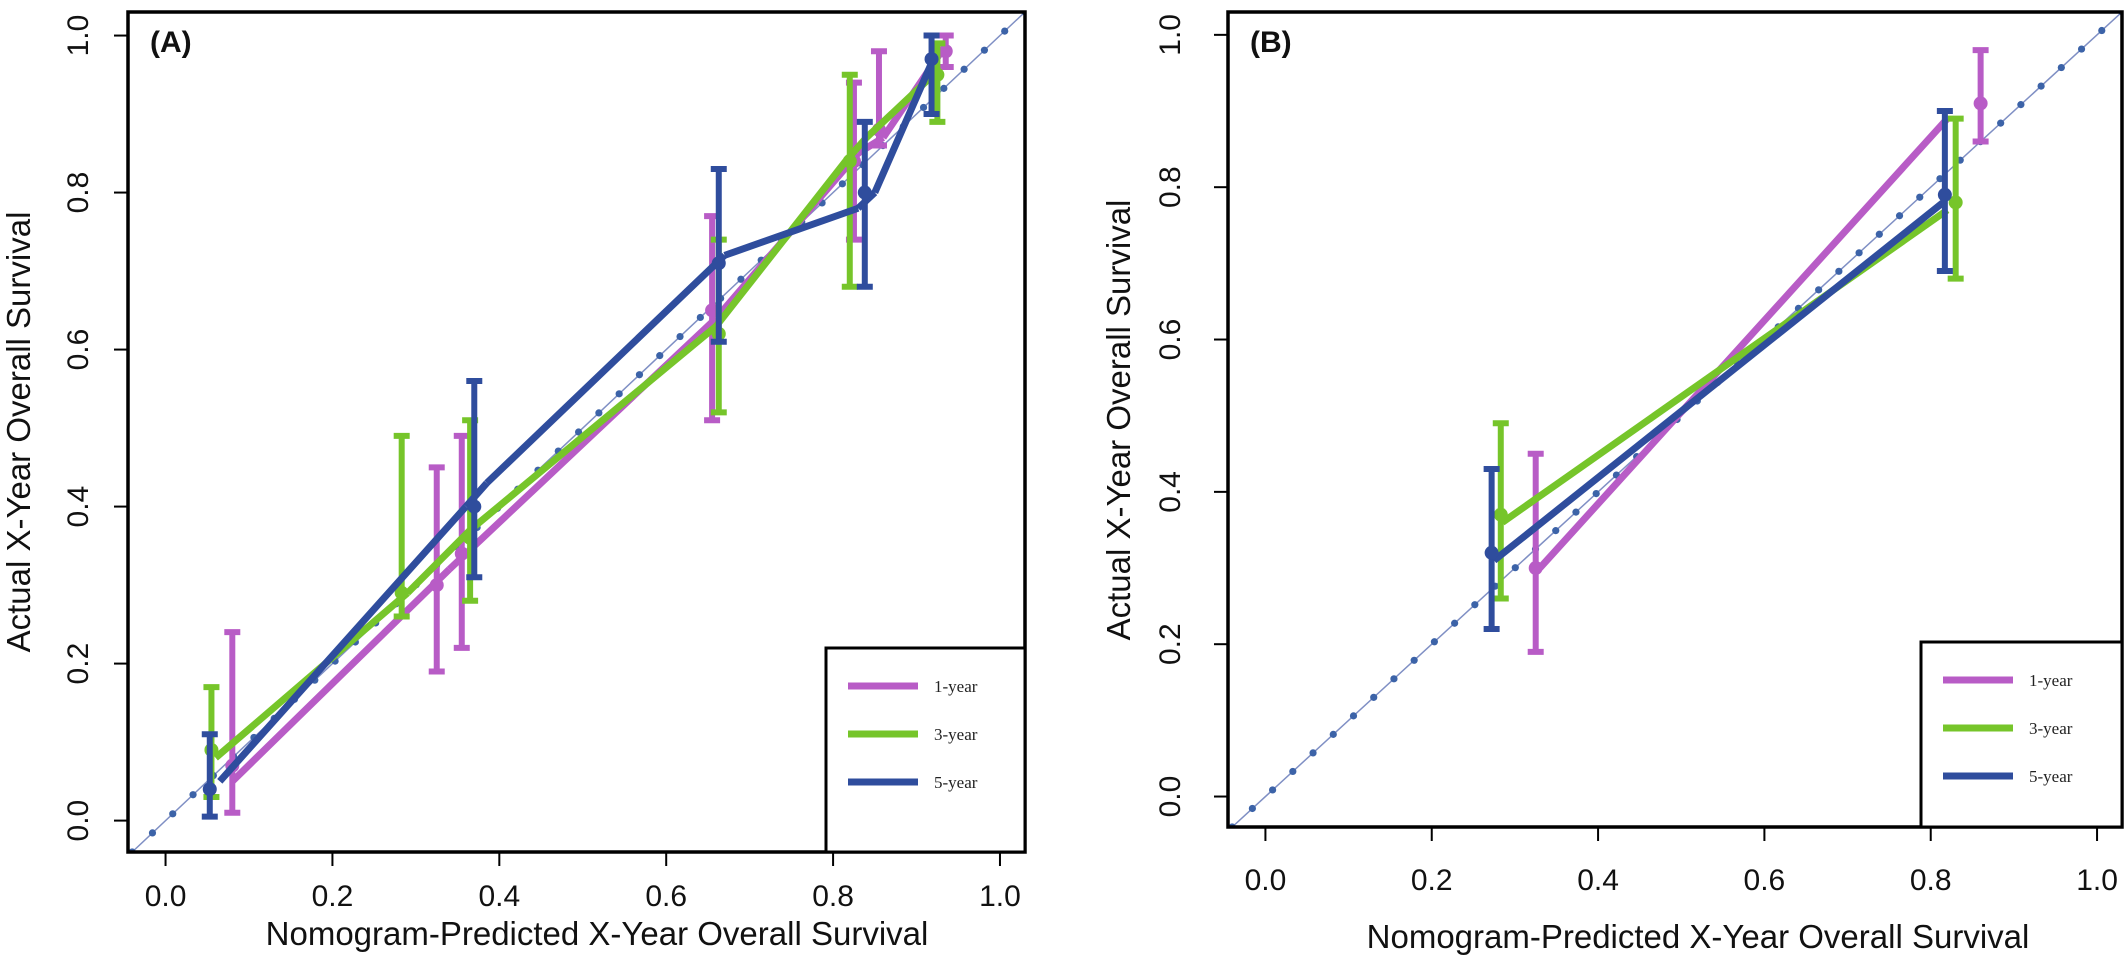  I want to click on x-tick-label: 0.4, so click(499, 896).